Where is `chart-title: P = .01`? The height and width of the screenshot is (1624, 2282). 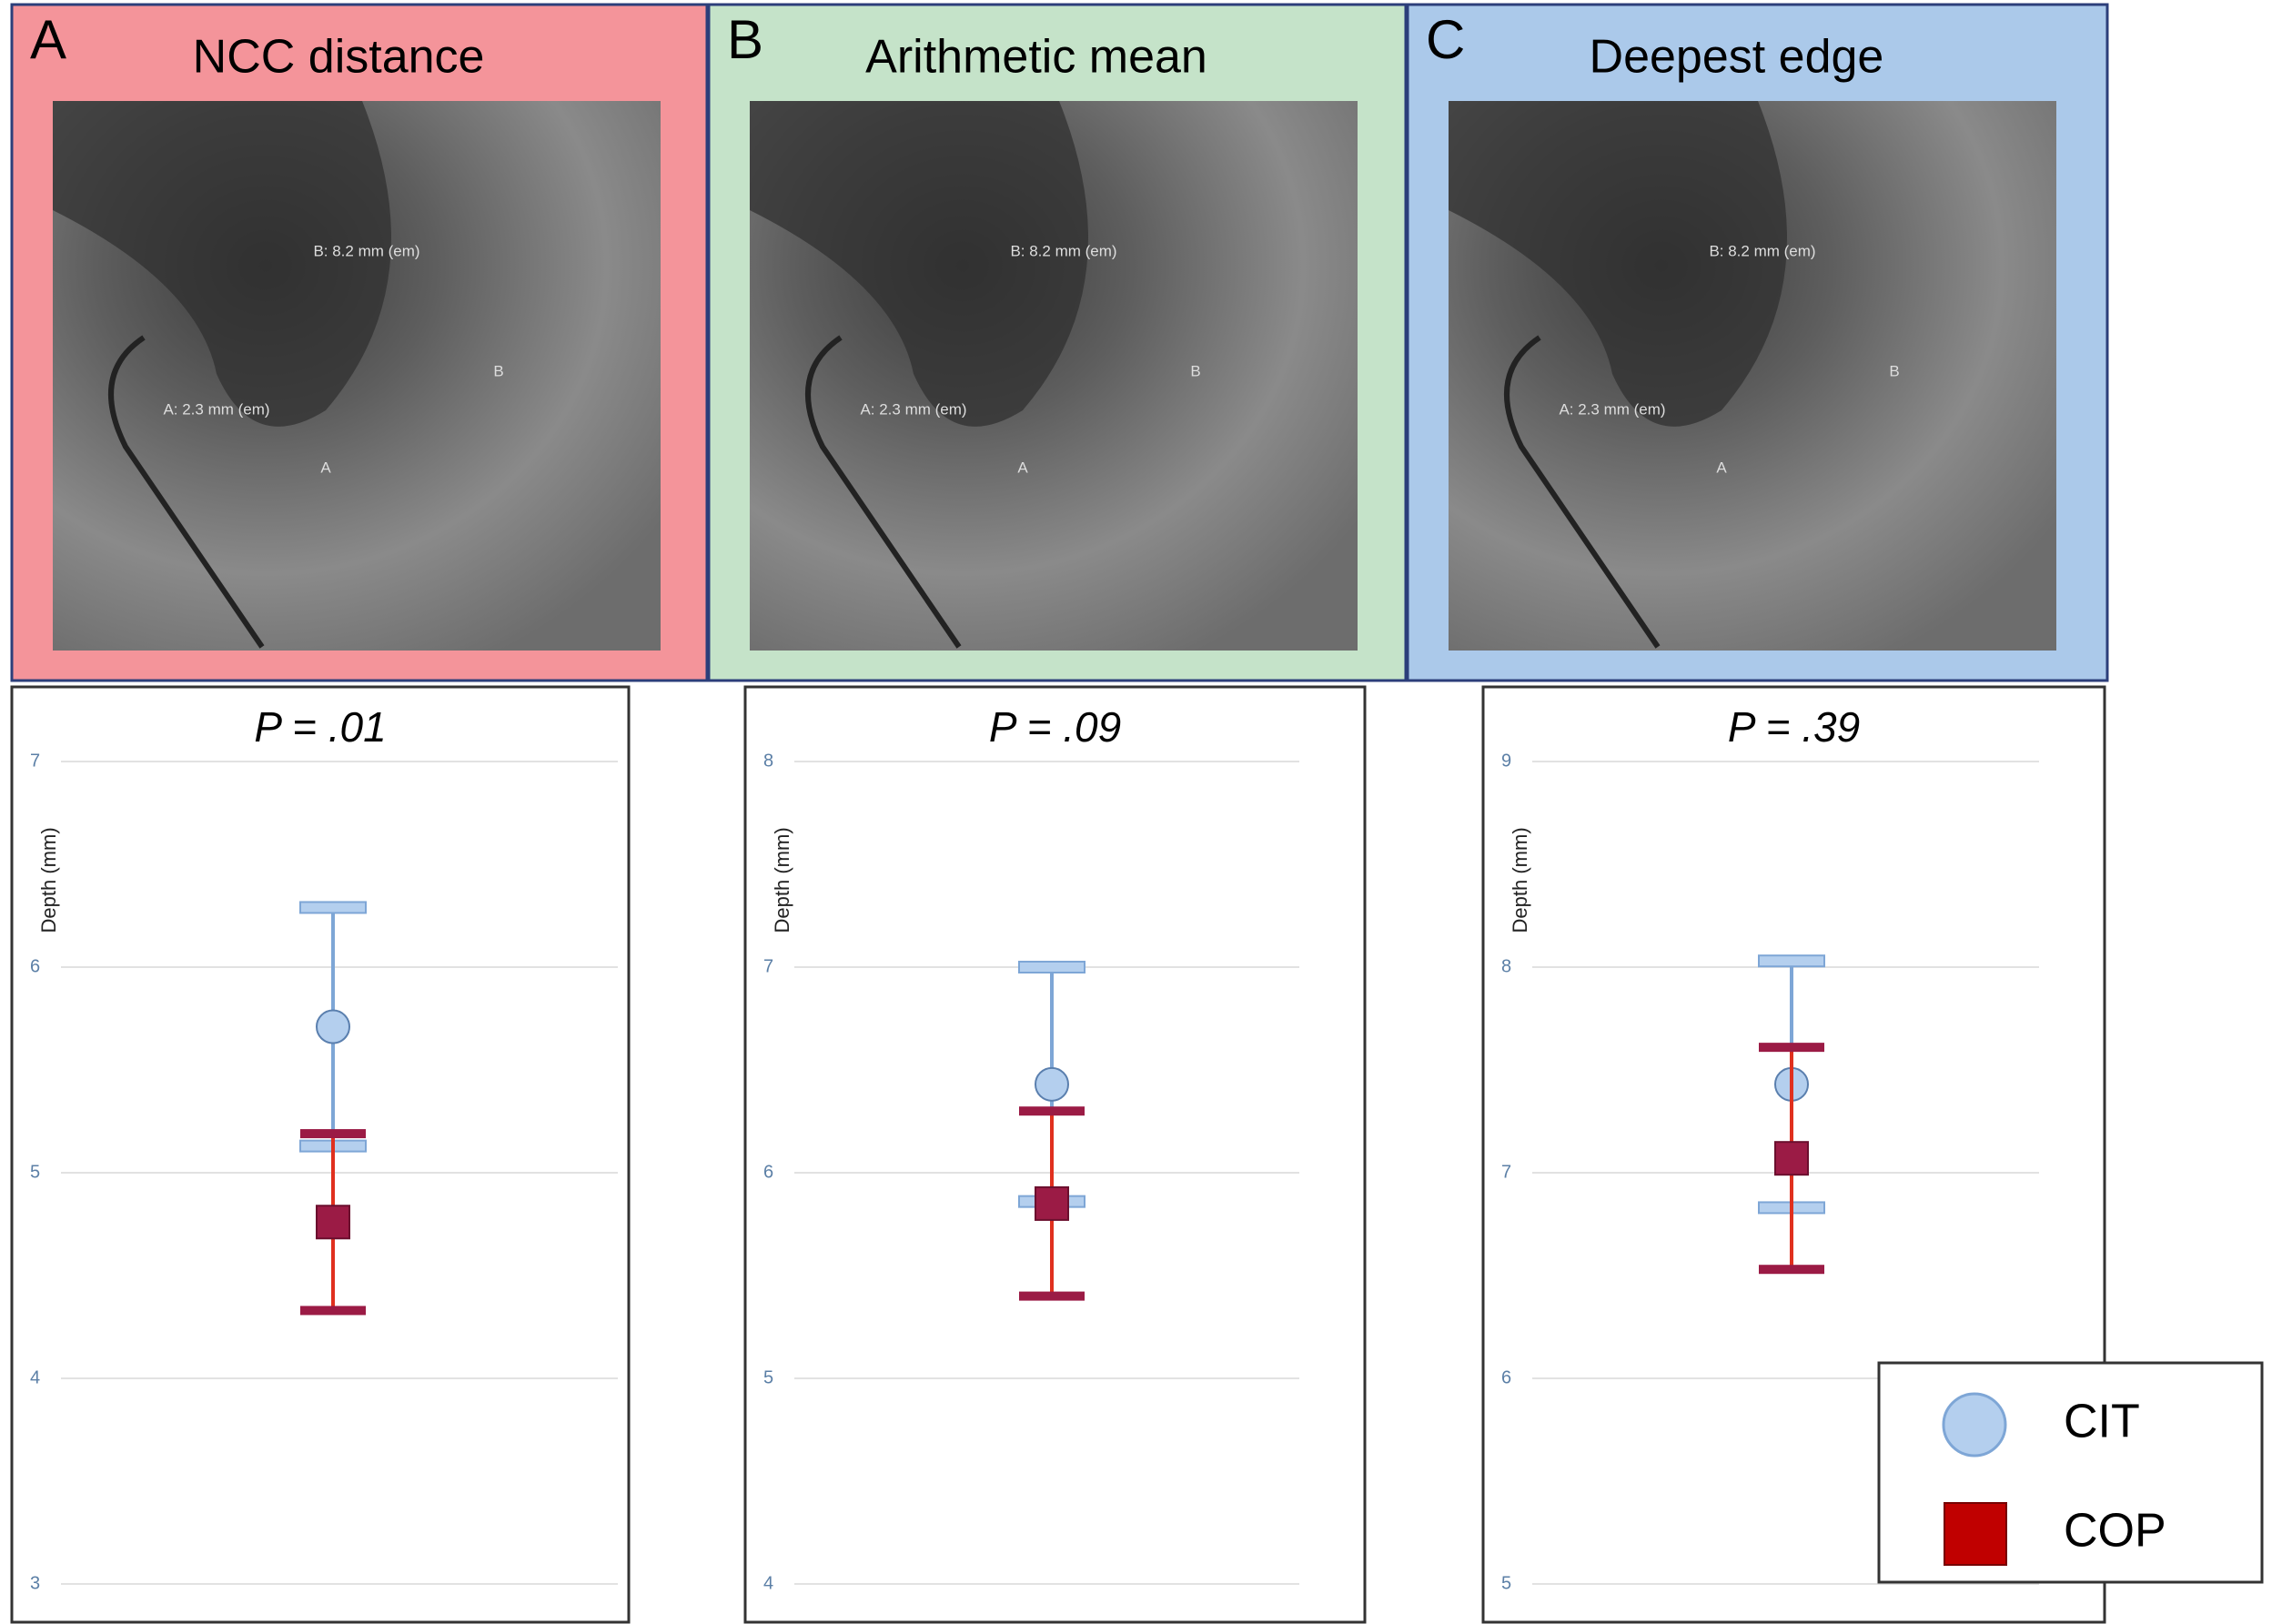
chart-title: P = .01 is located at coordinates (320, 727).